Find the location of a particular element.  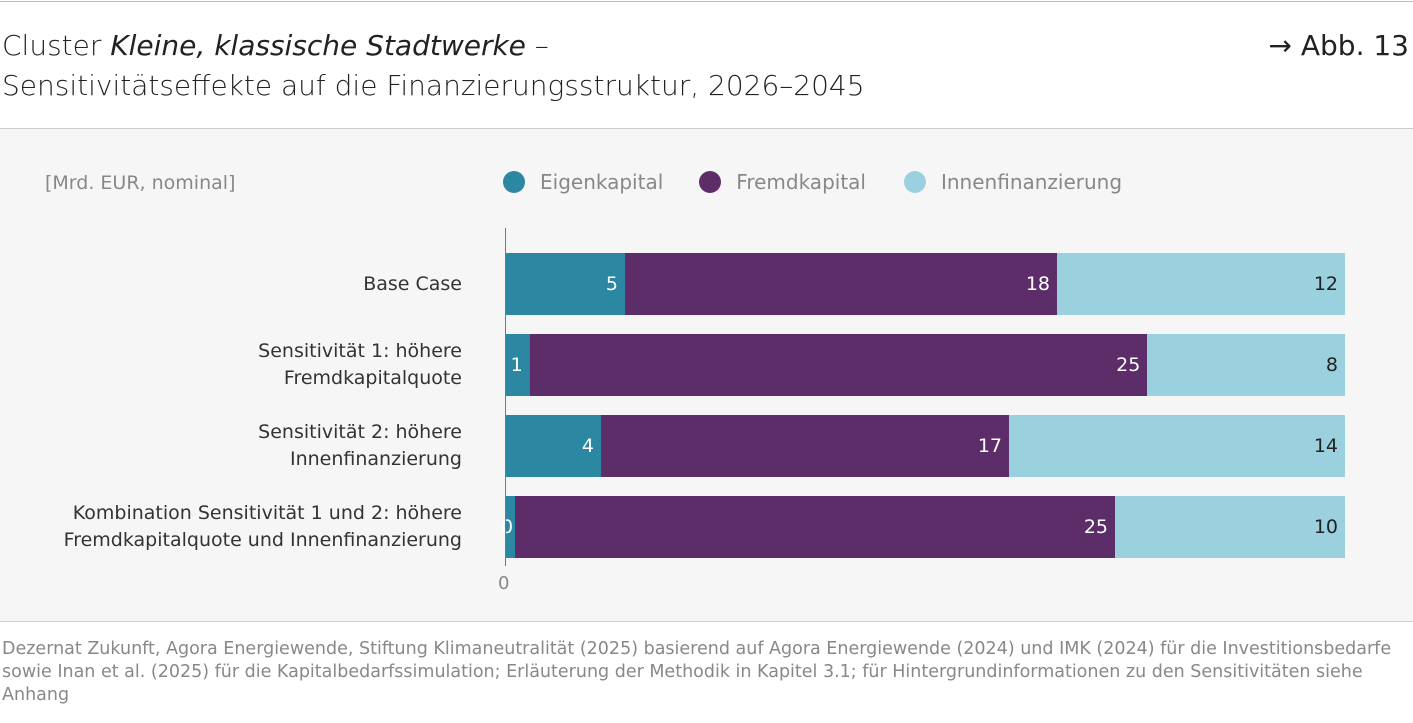

x-tick-label: 0 is located at coordinates (504, 583).